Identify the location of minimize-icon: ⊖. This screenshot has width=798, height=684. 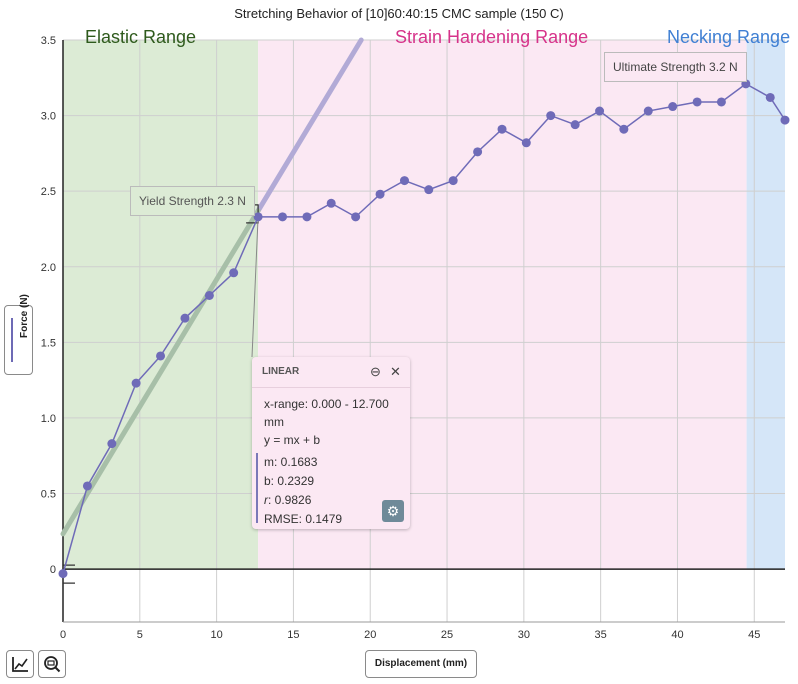
(375, 371).